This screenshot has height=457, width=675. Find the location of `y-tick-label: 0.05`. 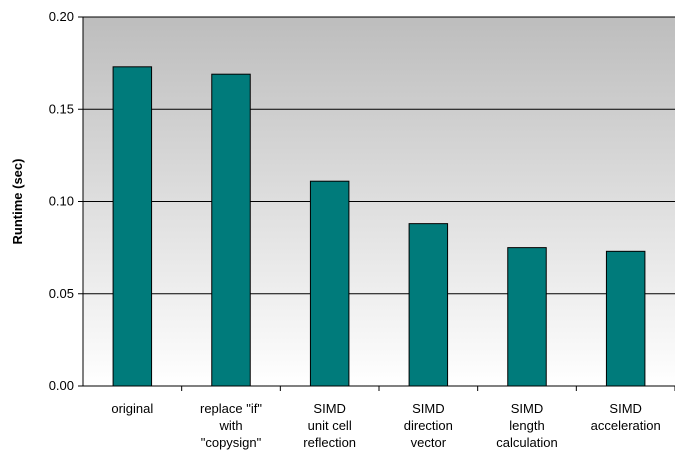

y-tick-label: 0.05 is located at coordinates (61, 293).